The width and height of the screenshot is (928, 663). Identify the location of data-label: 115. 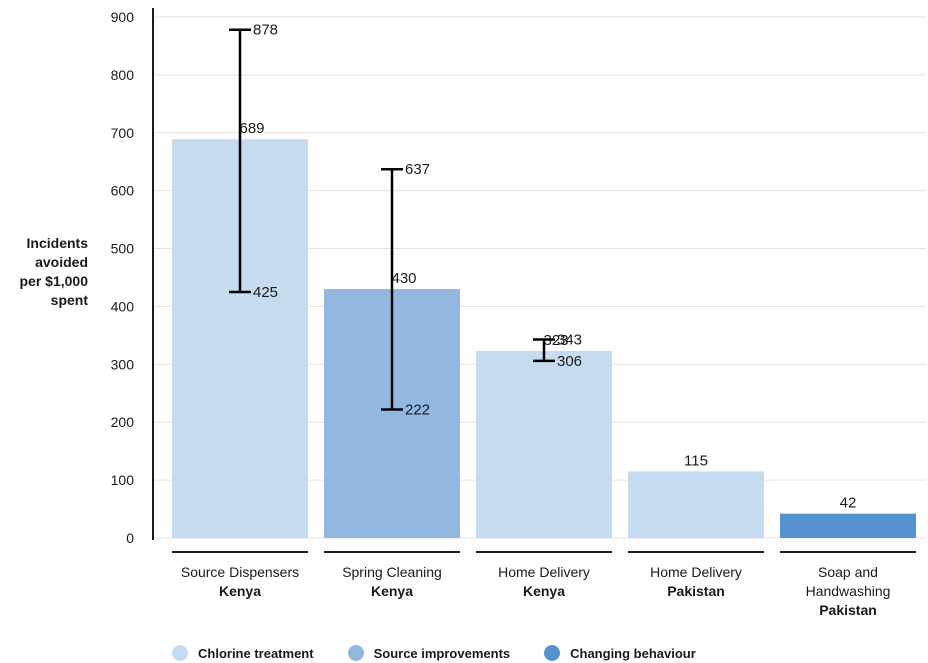
(696, 460).